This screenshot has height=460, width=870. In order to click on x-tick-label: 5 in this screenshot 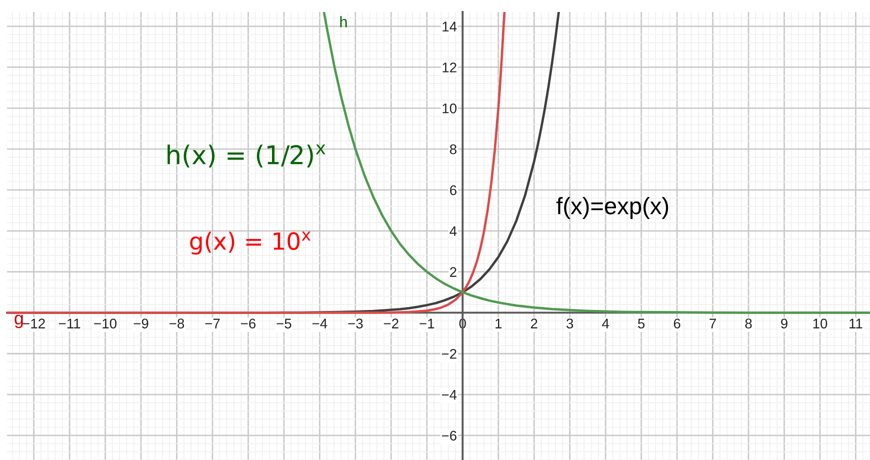, I will do `click(641, 323)`.